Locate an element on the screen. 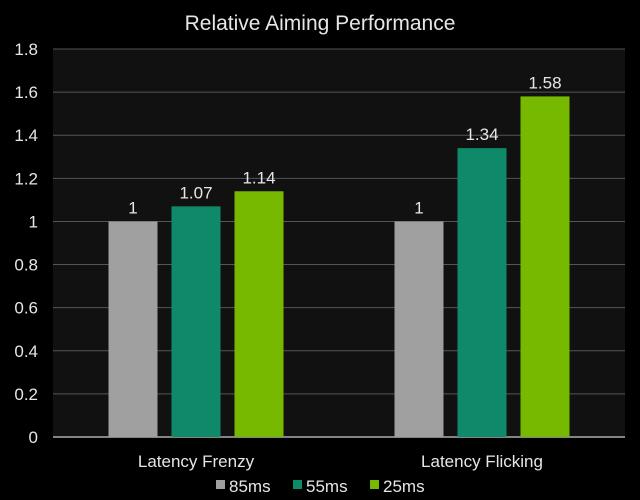 This screenshot has width=640, height=500. x-category-label: Latency Flicking is located at coordinates (482, 461).